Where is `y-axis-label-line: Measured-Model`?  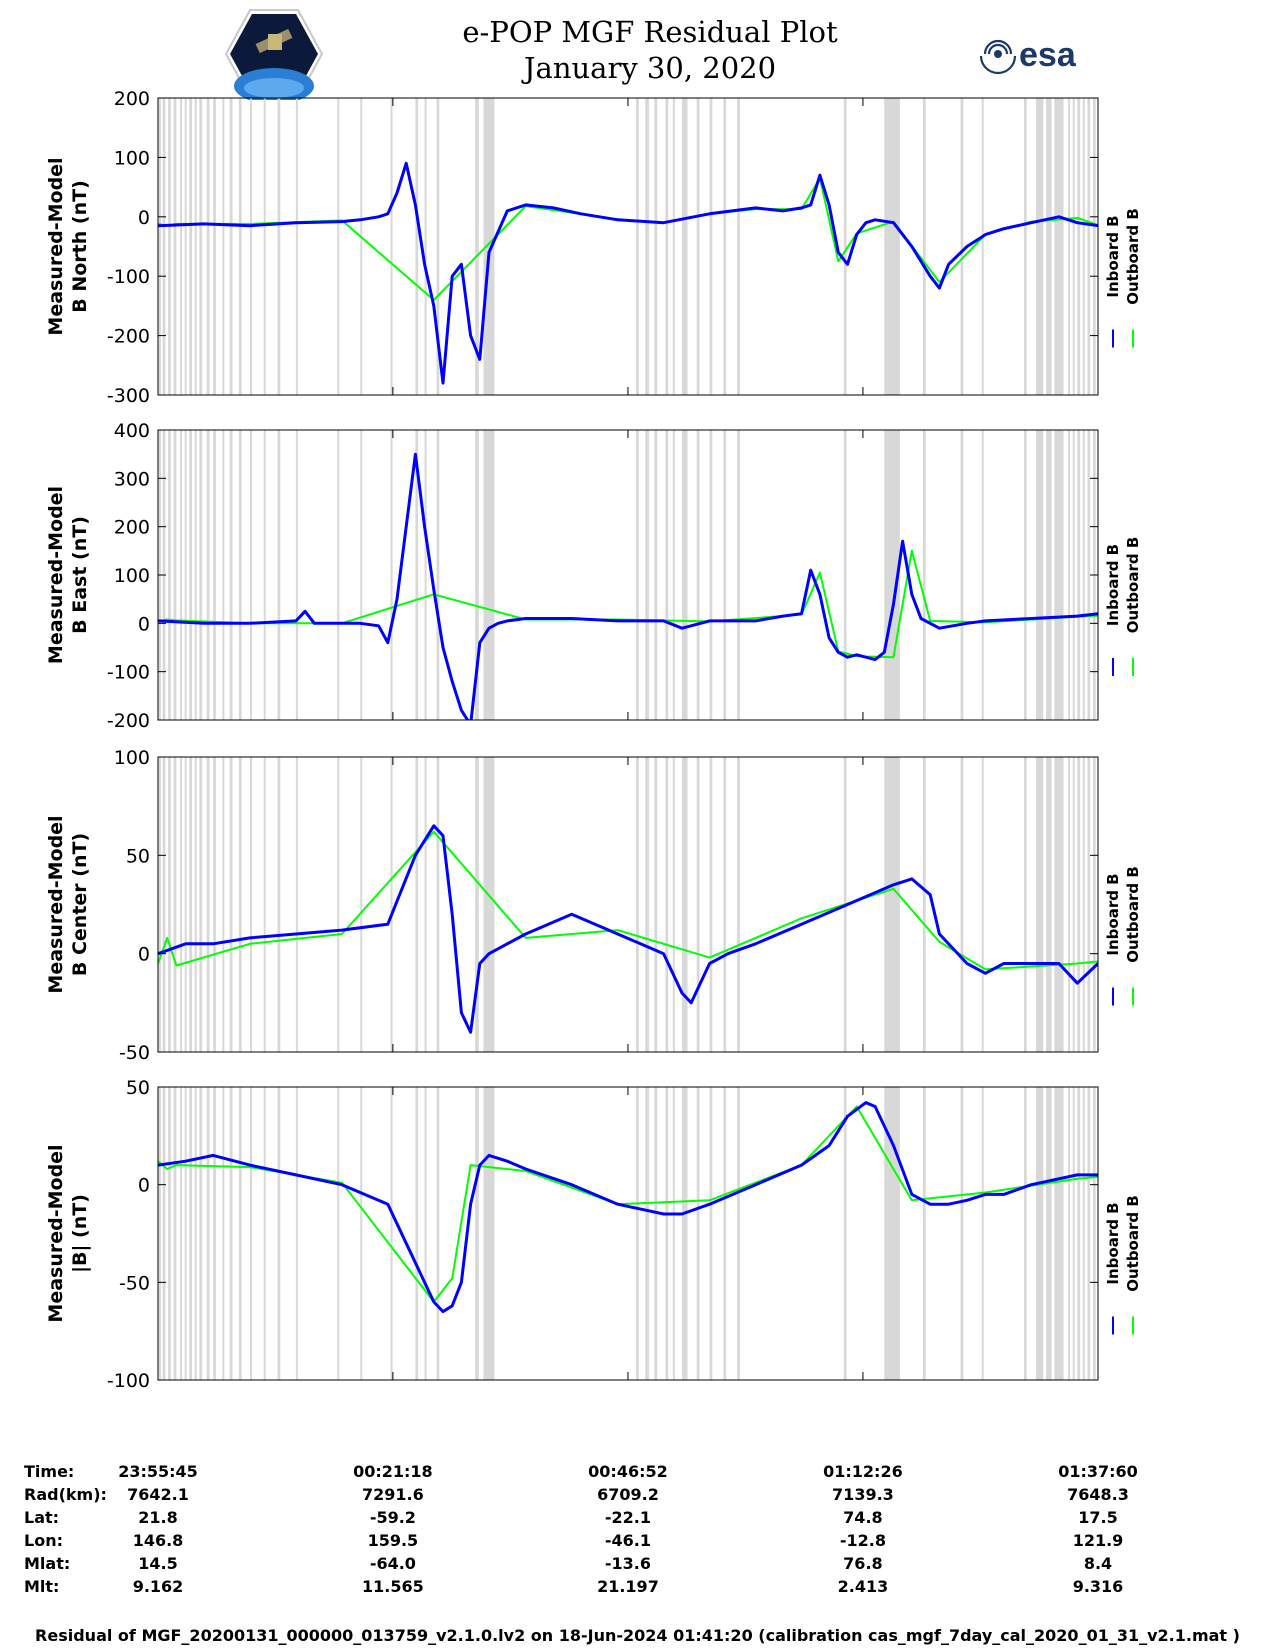
y-axis-label-line: Measured-Model is located at coordinates (56, 1233).